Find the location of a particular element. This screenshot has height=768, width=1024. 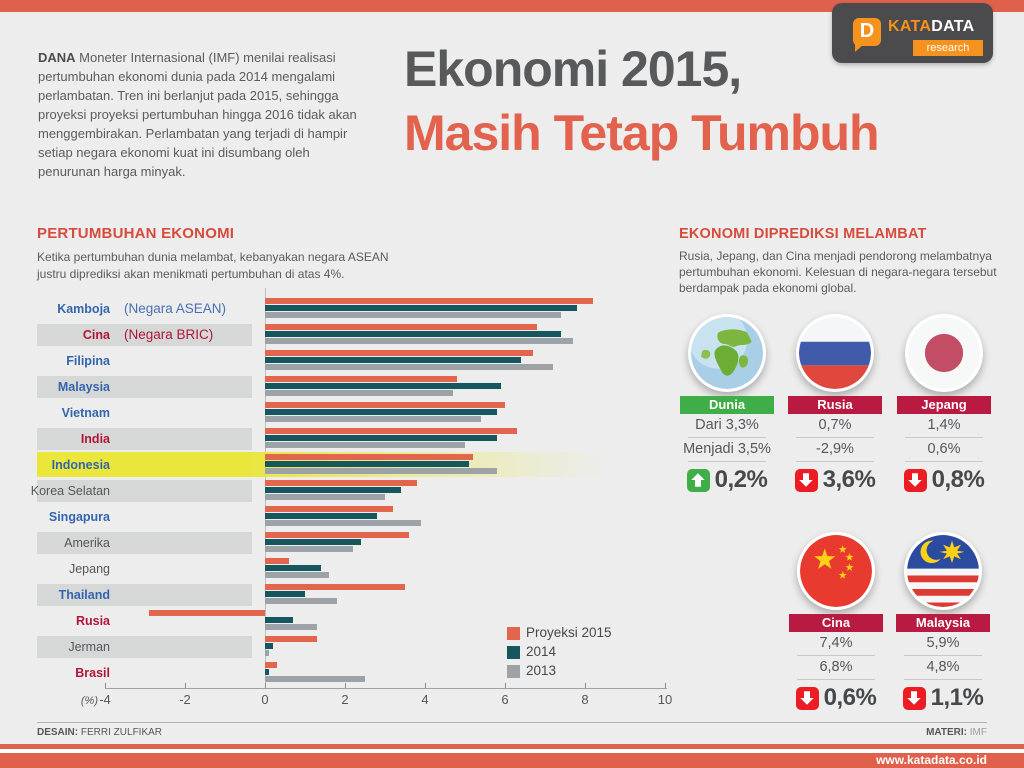

card-change-value: 0,6% is located at coordinates (850, 697).